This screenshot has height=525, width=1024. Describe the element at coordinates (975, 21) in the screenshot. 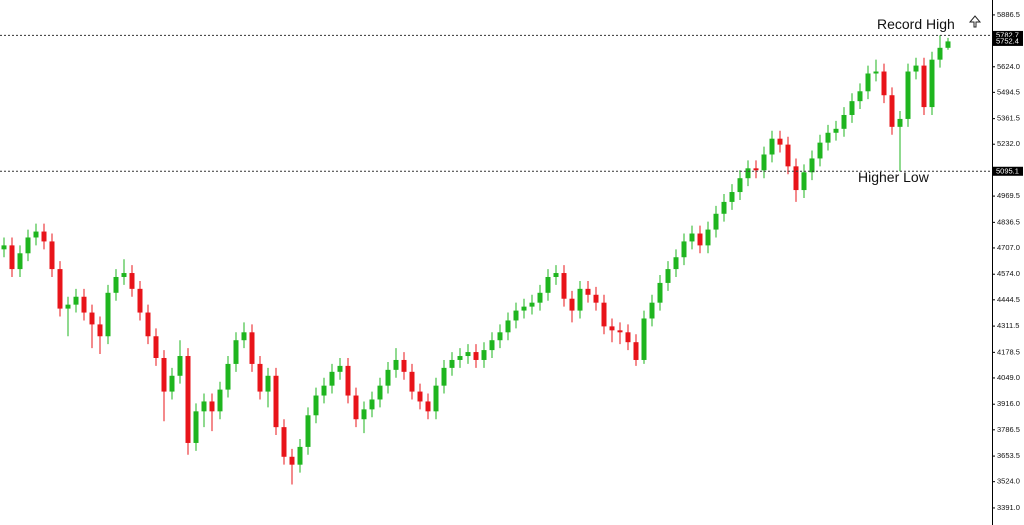

I see `up-arrow-icon` at that location.